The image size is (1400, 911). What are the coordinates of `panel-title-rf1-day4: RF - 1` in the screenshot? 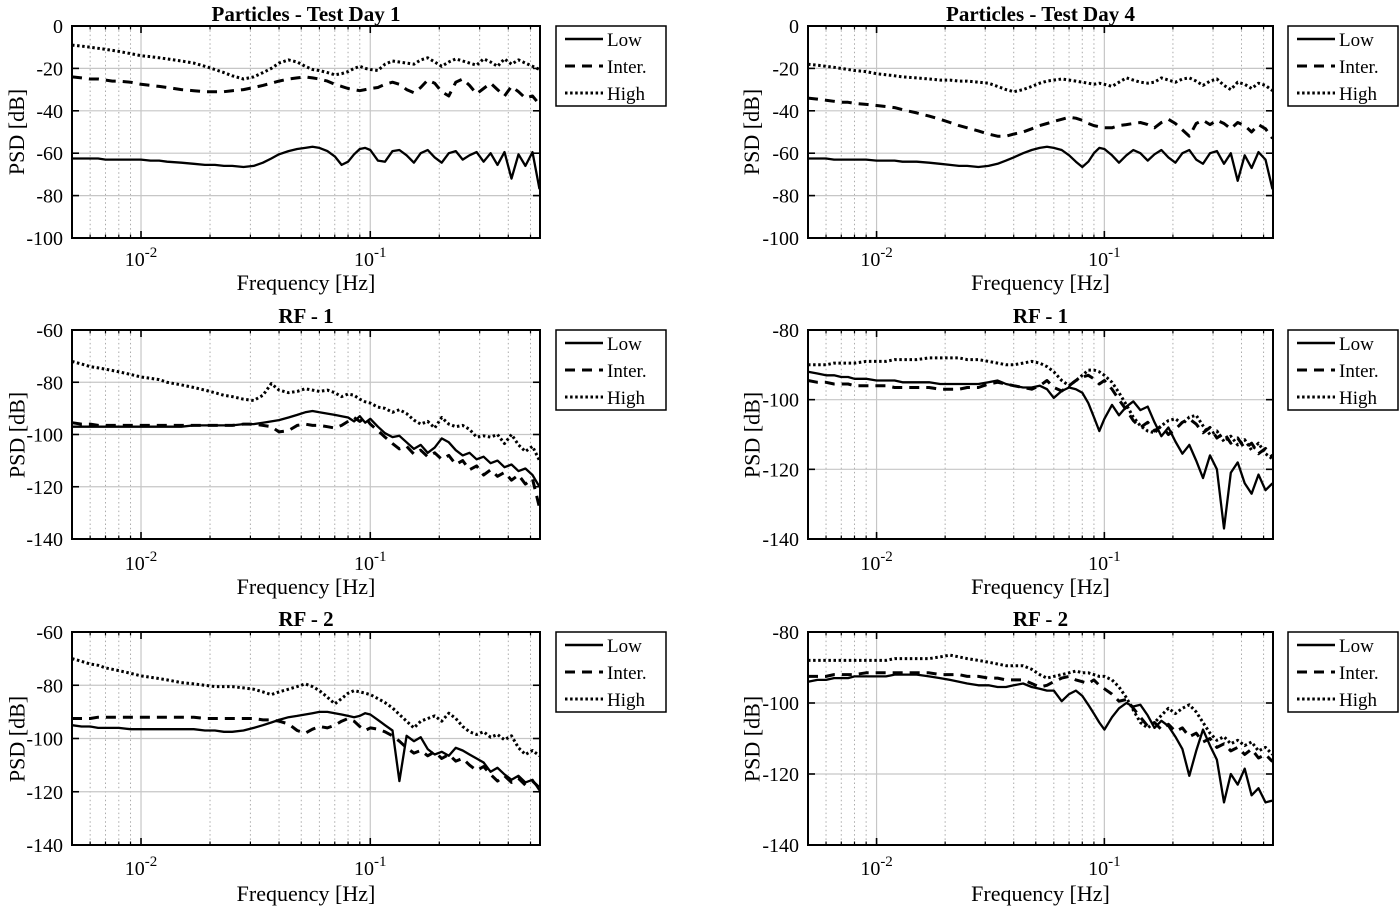 It's located at (1040, 316).